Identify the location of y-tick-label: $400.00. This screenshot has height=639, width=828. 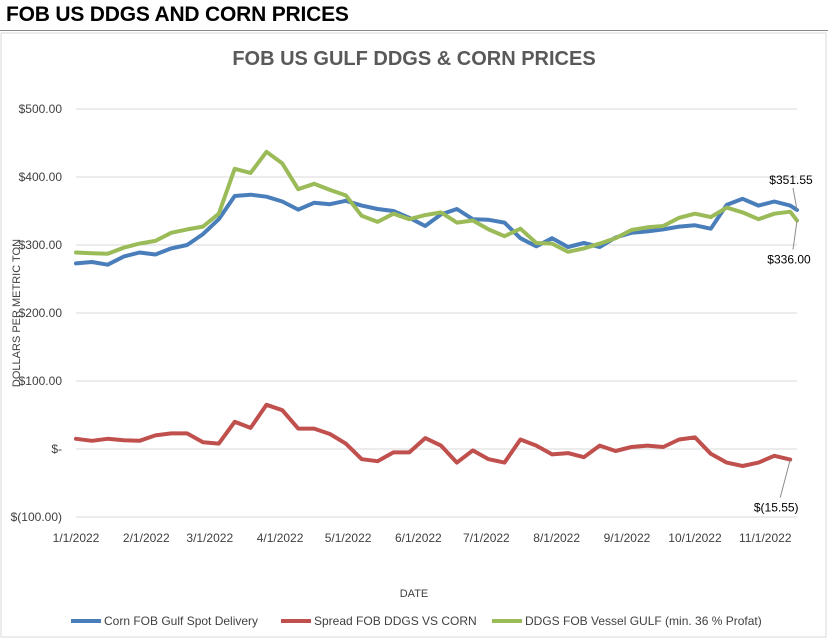
(41, 177).